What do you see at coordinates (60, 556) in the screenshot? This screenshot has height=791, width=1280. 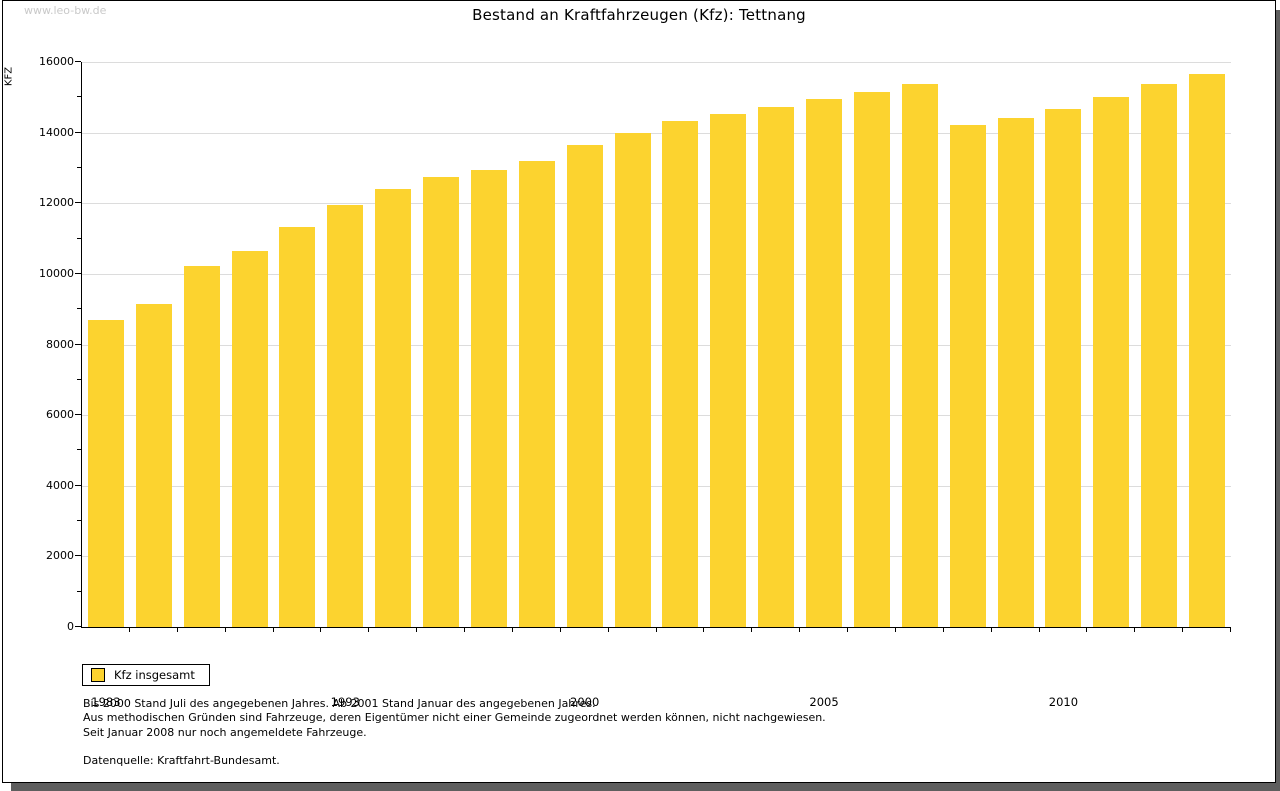 I see `y-axis-tick-label: 2000` at bounding box center [60, 556].